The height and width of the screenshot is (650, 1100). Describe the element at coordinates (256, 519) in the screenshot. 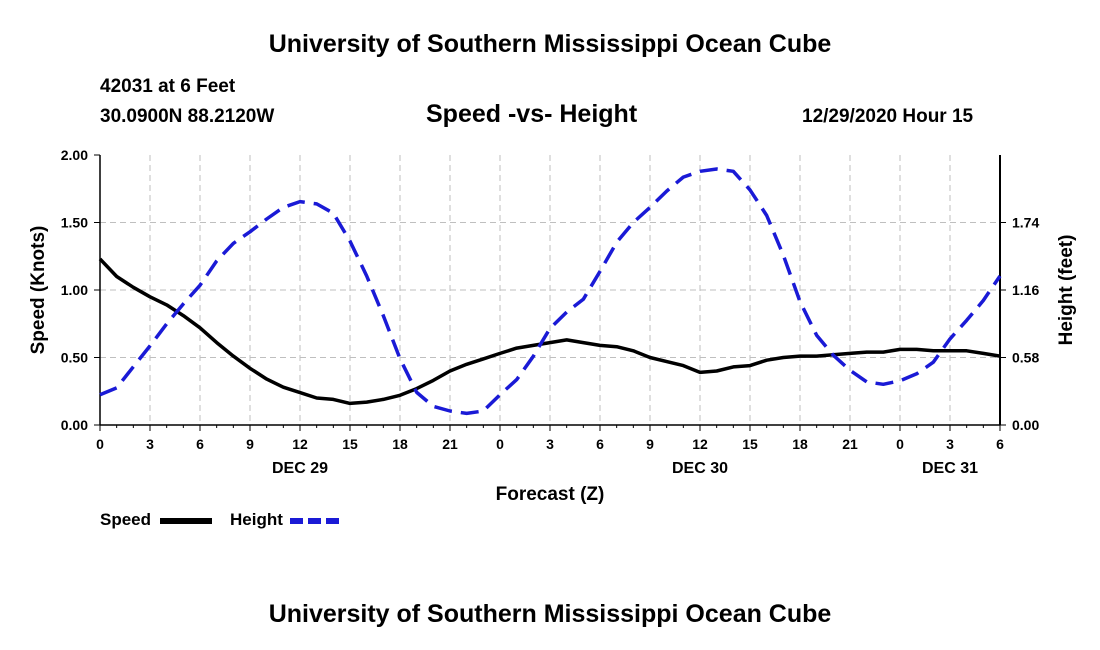

I see `legend-height-label: Height` at that location.